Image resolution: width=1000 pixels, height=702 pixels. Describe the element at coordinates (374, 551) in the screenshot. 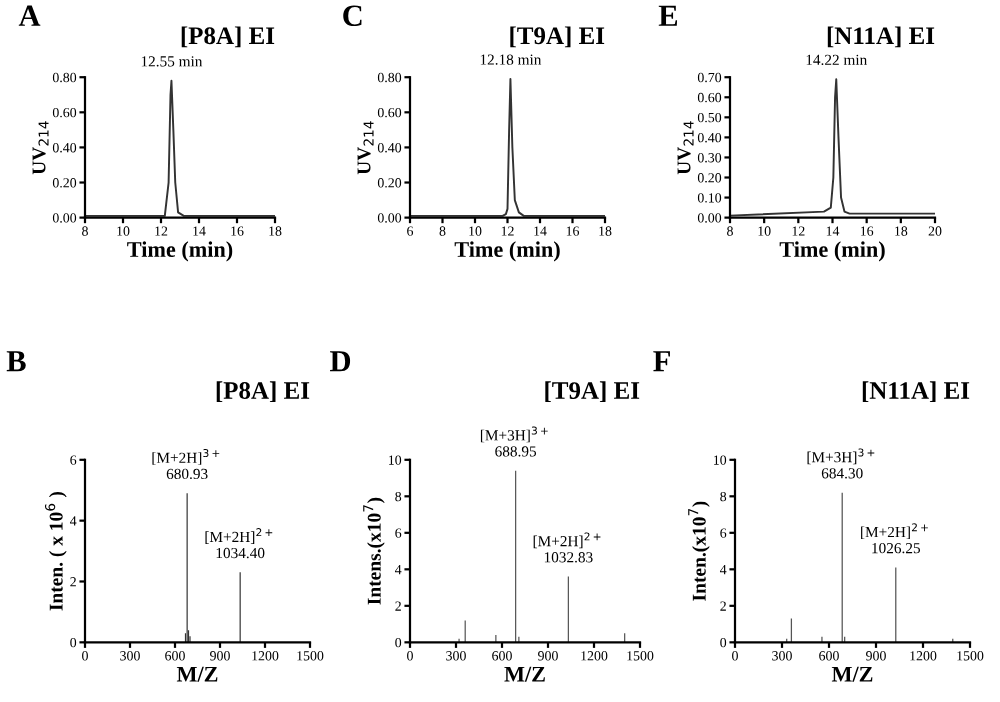

I see `y-axis-title: Intens.(x10$^{7}$)` at that location.